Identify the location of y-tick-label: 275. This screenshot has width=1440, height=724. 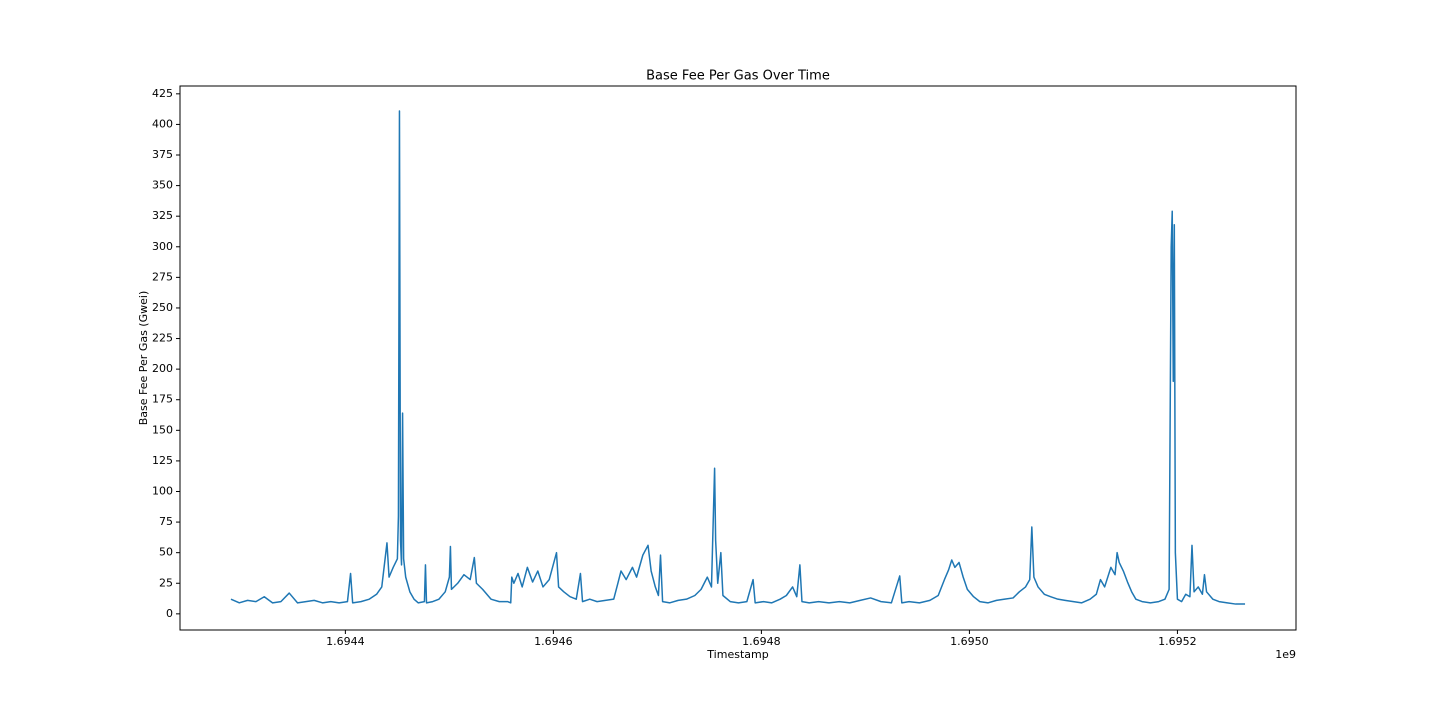
(162, 276).